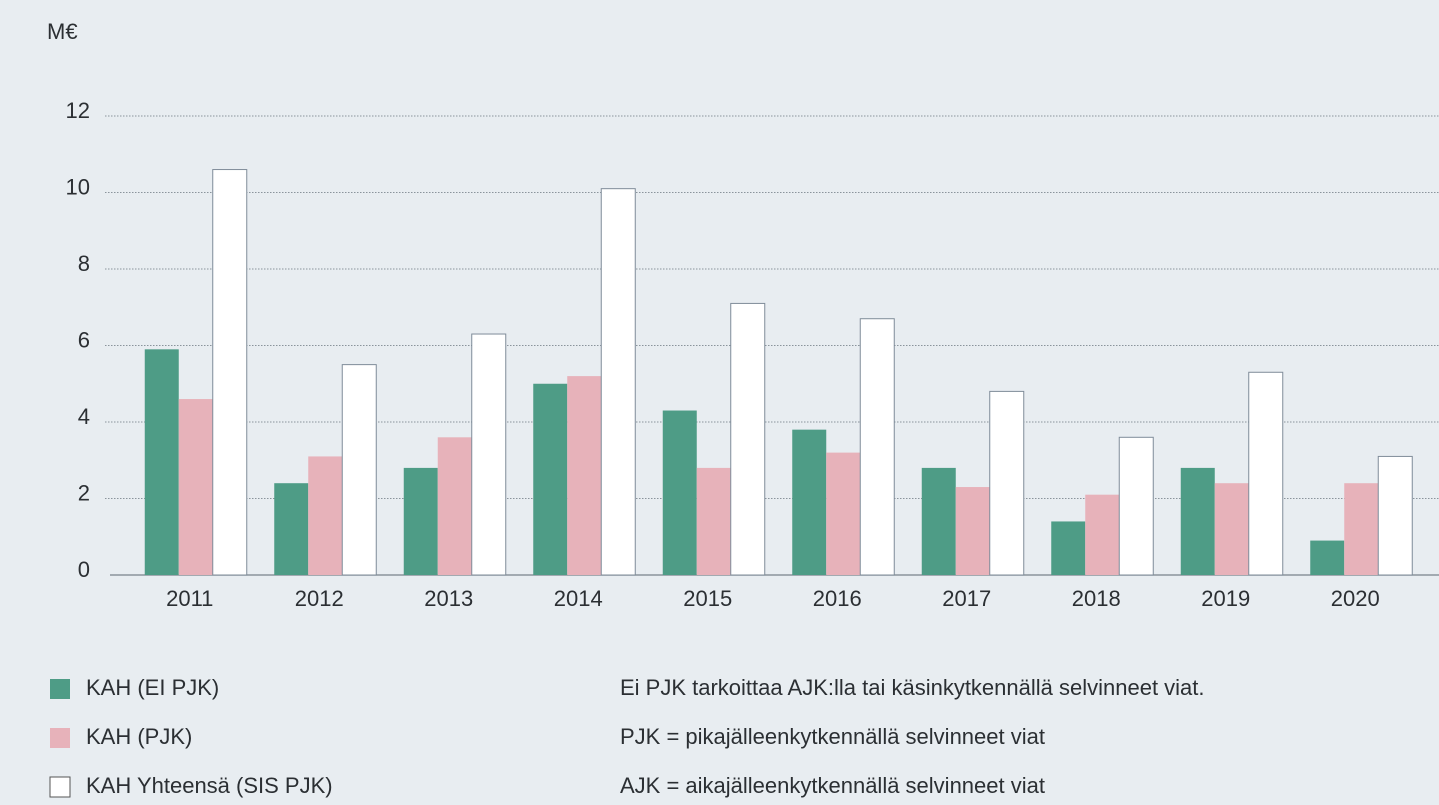 The width and height of the screenshot is (1439, 805). Describe the element at coordinates (189, 598) in the screenshot. I see `x-tick-label: 2011` at that location.